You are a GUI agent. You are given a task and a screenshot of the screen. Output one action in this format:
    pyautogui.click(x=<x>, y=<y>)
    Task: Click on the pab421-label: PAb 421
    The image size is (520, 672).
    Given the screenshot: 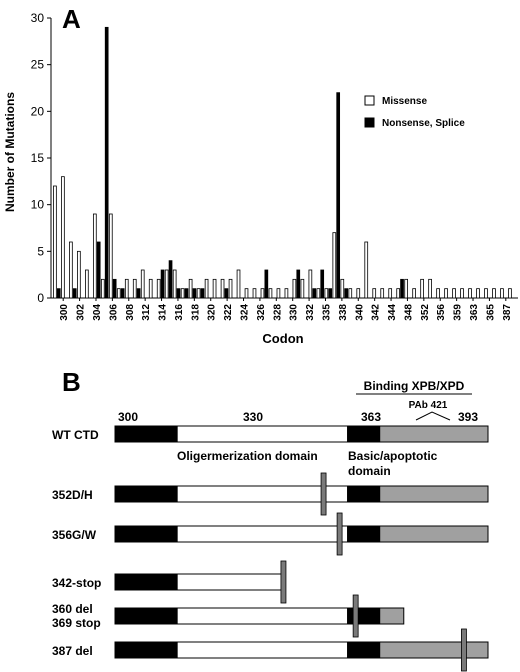 What is the action you would take?
    pyautogui.click(x=428, y=405)
    